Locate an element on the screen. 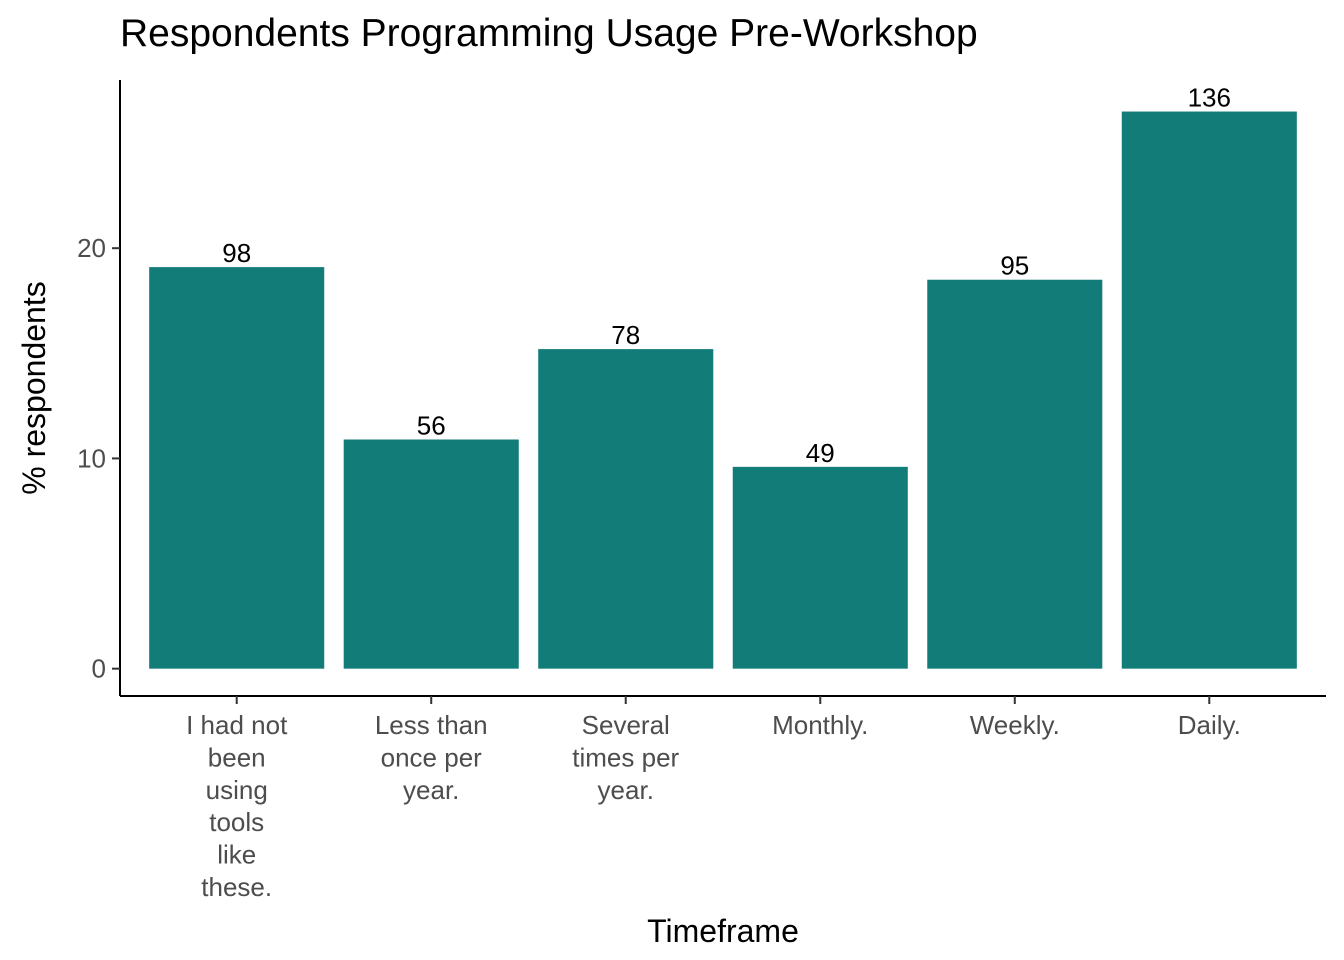 Image resolution: width=1344 pixels, height=960 pixels. y-tick-label: 10 is located at coordinates (91, 458).